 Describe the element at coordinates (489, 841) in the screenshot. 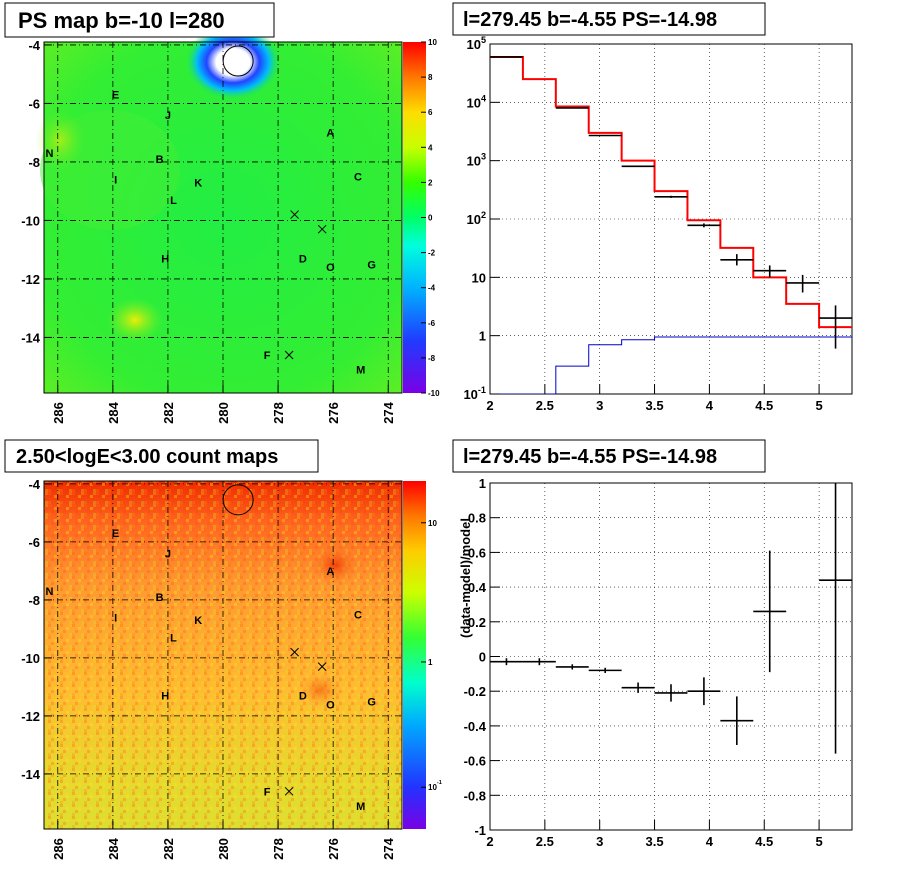

I see `residual-x-tick-label: 2` at that location.